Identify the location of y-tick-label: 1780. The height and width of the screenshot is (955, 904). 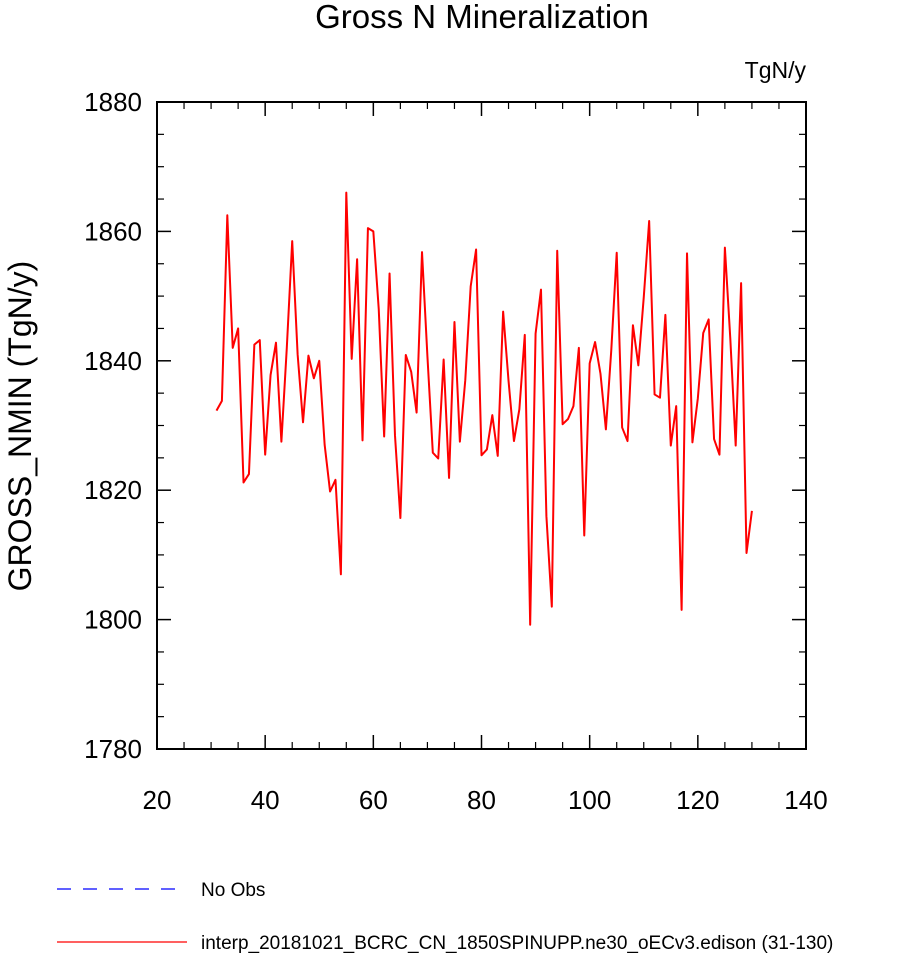
(113, 749).